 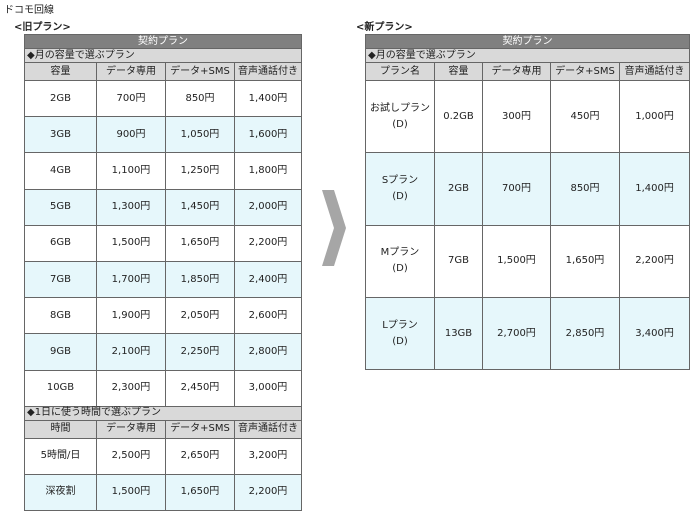 I want to click on cell: 7GB, so click(x=60, y=279).